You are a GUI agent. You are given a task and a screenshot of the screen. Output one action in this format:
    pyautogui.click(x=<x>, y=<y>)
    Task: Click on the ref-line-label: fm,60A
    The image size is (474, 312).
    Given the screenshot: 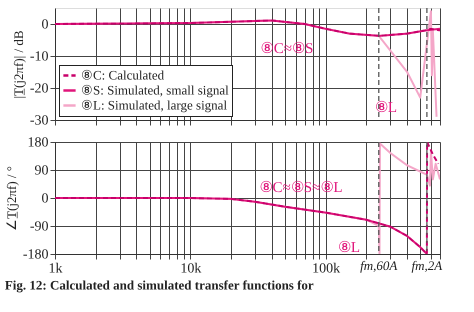 What is the action you would take?
    pyautogui.click(x=379, y=265)
    